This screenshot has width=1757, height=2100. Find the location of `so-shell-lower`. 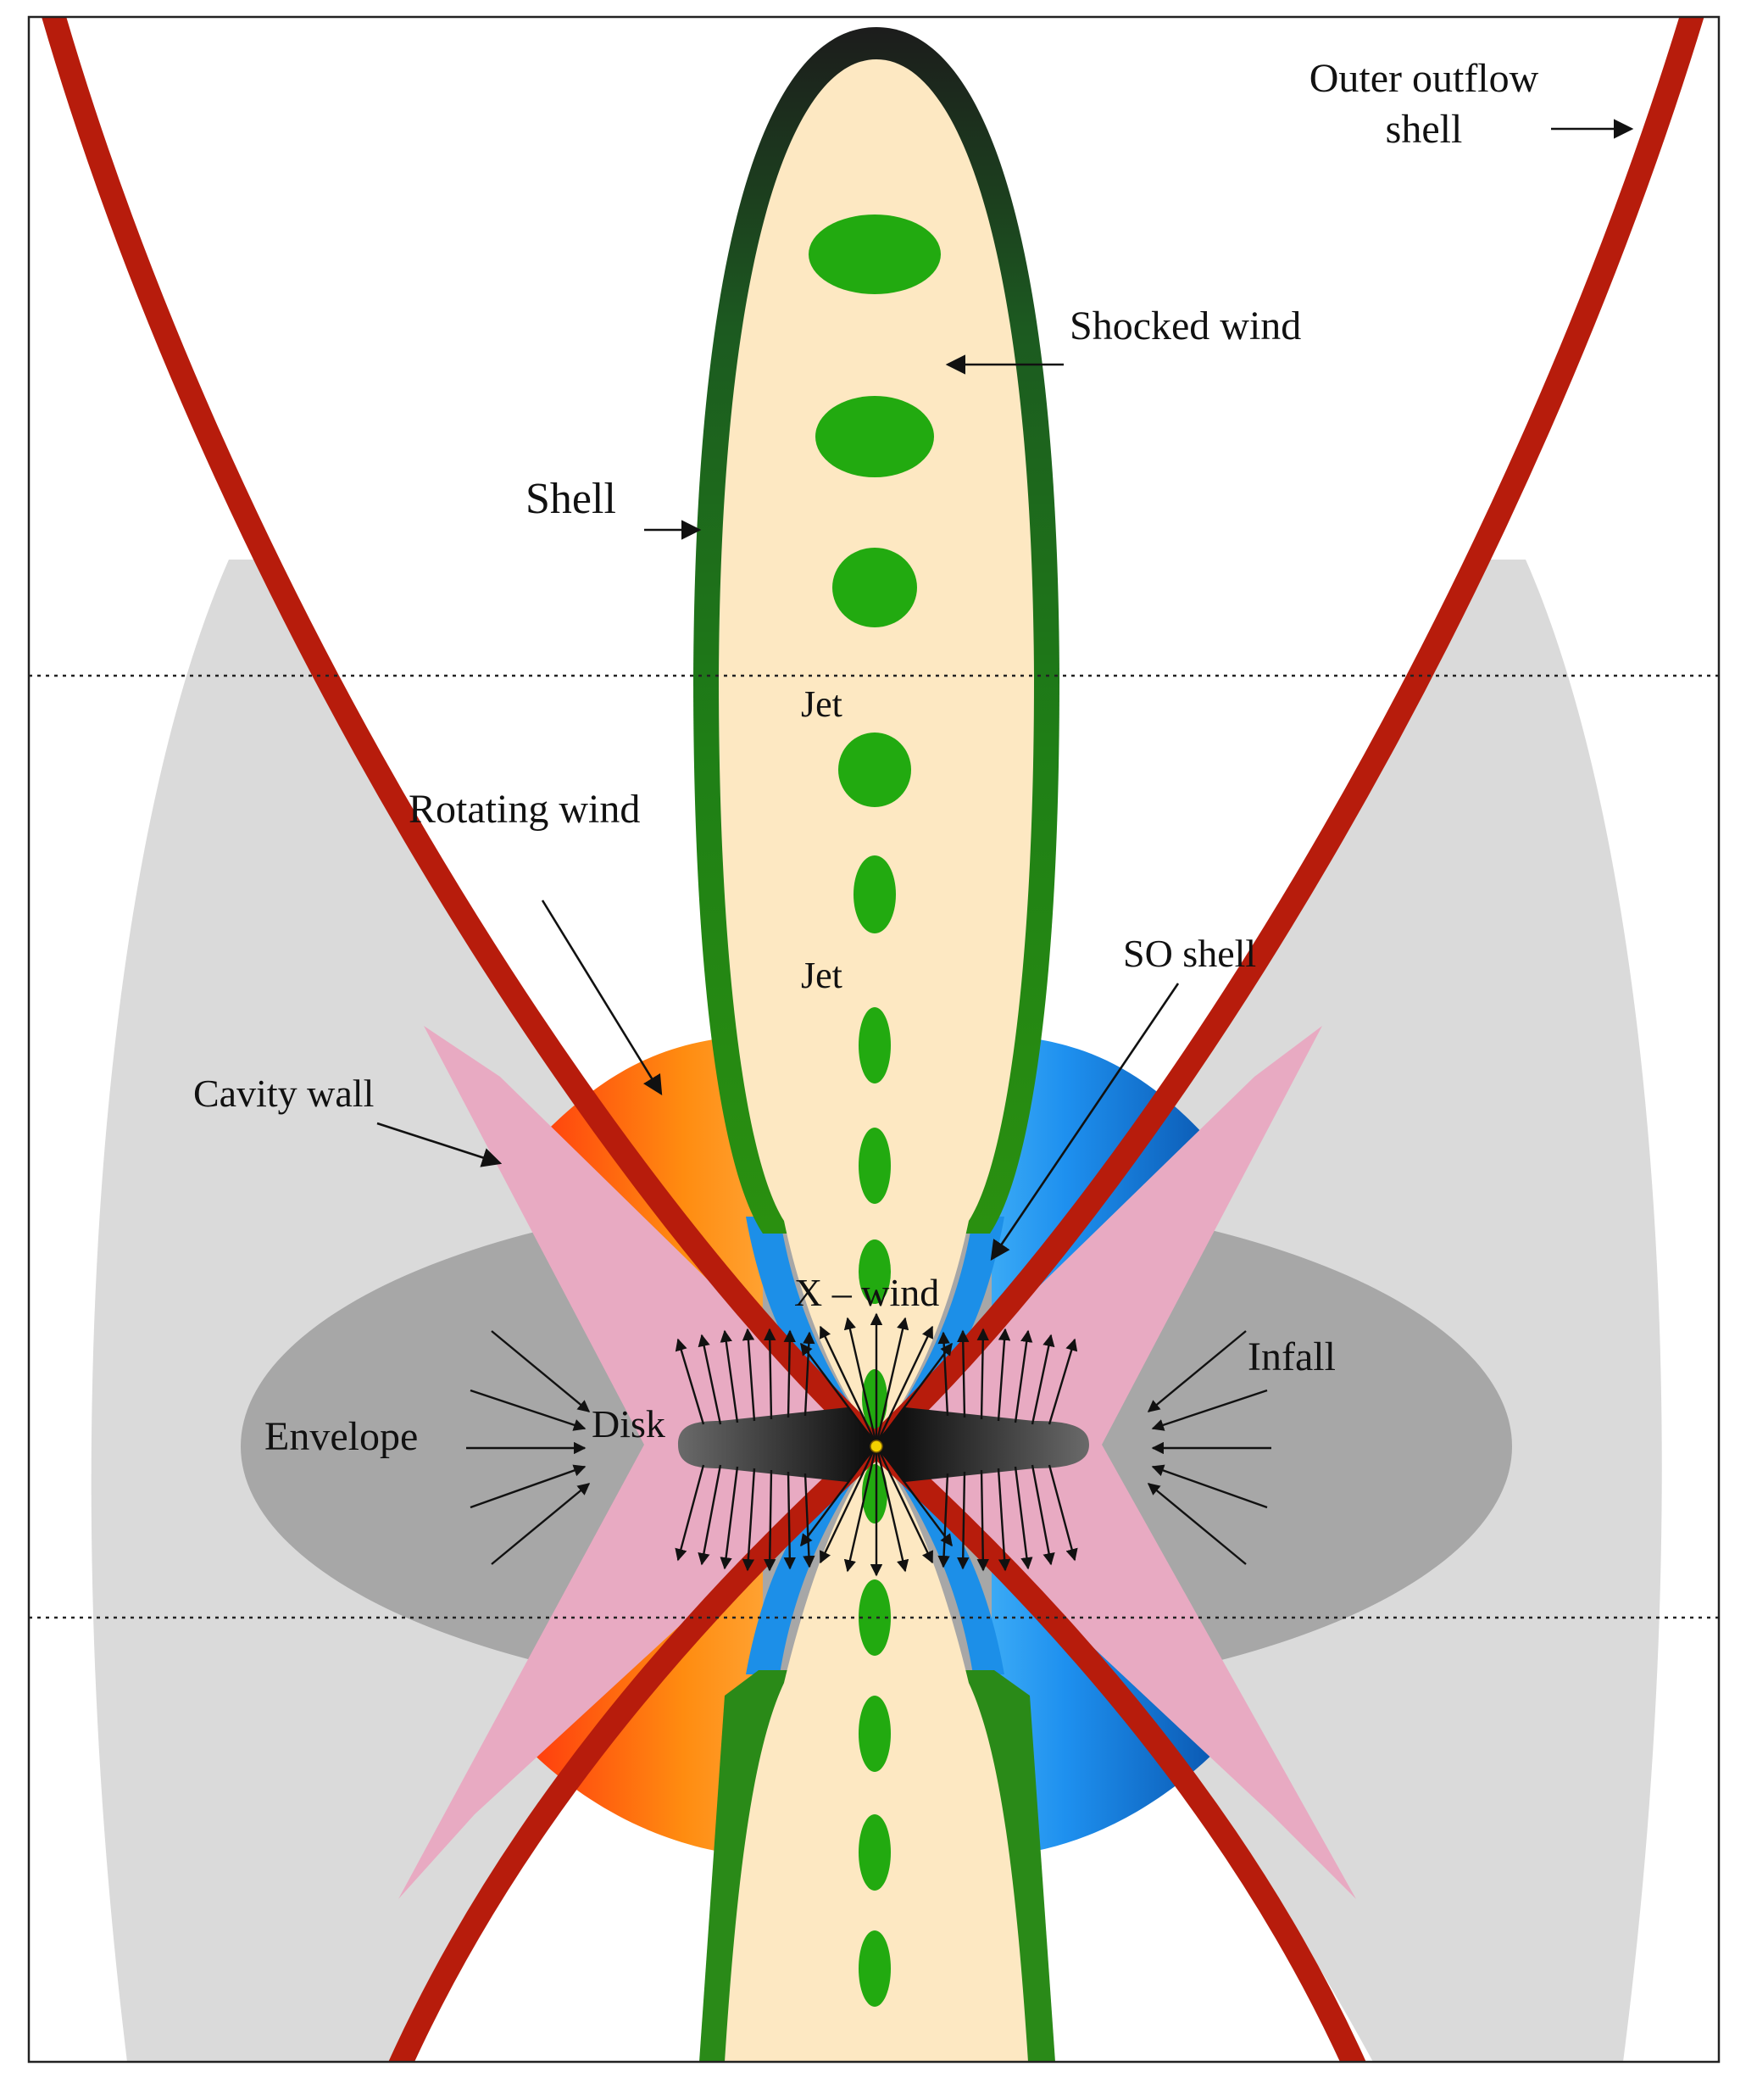

so-shell-lower is located at coordinates (875, 1556).